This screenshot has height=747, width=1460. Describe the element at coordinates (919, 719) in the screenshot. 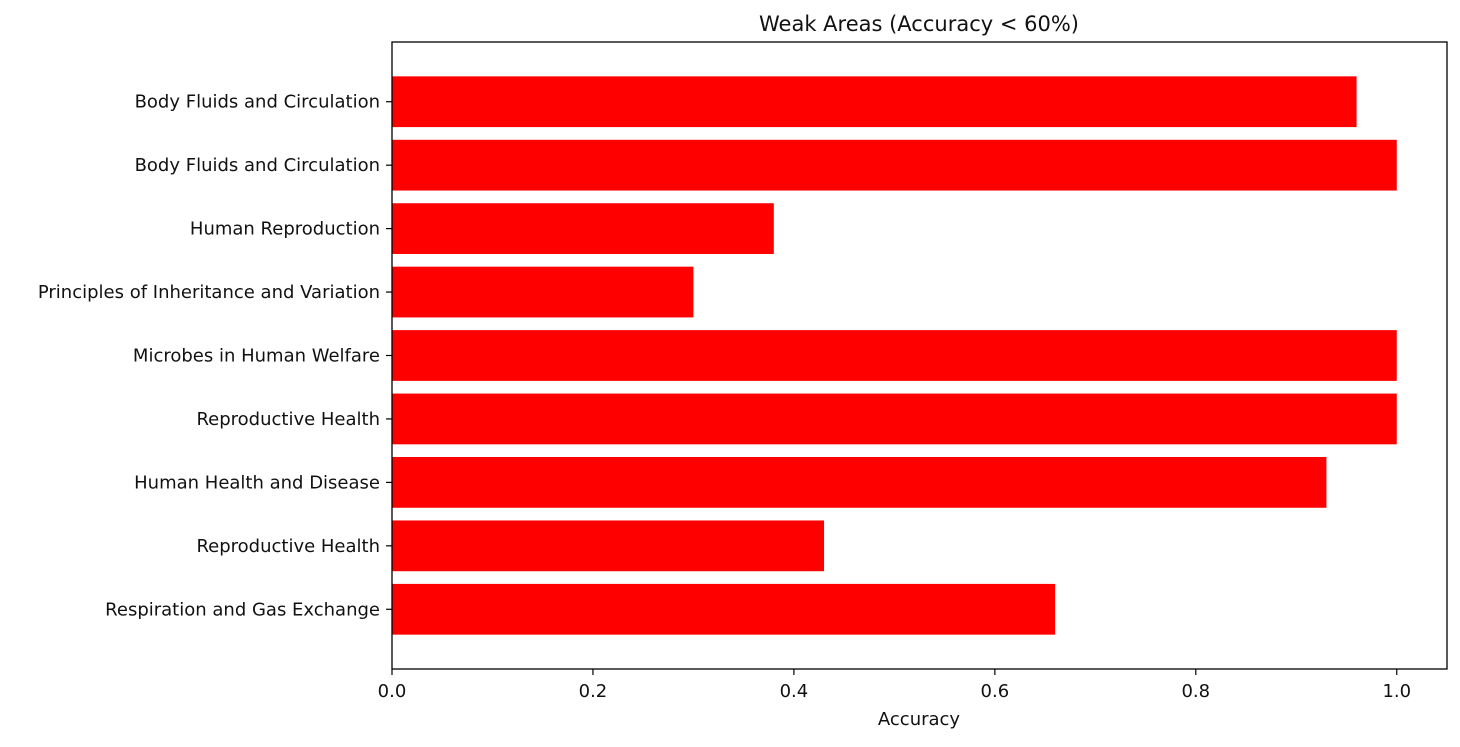

I see `x-axis-label: Accuracy` at that location.